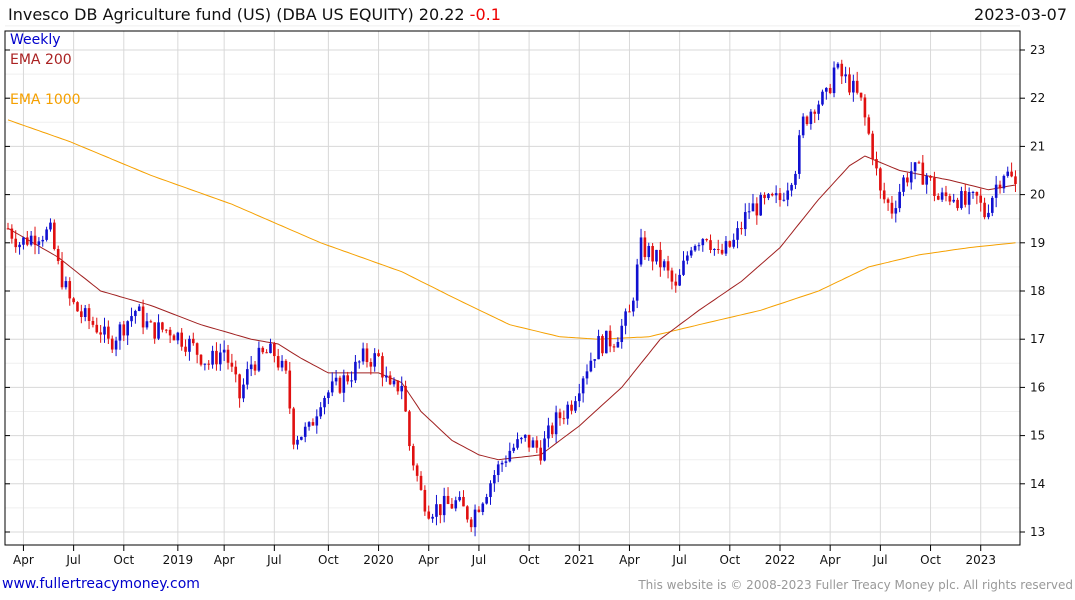 This screenshot has height=600, width=1075. What do you see at coordinates (1037, 387) in the screenshot?
I see `y-tick-label: 16` at bounding box center [1037, 387].